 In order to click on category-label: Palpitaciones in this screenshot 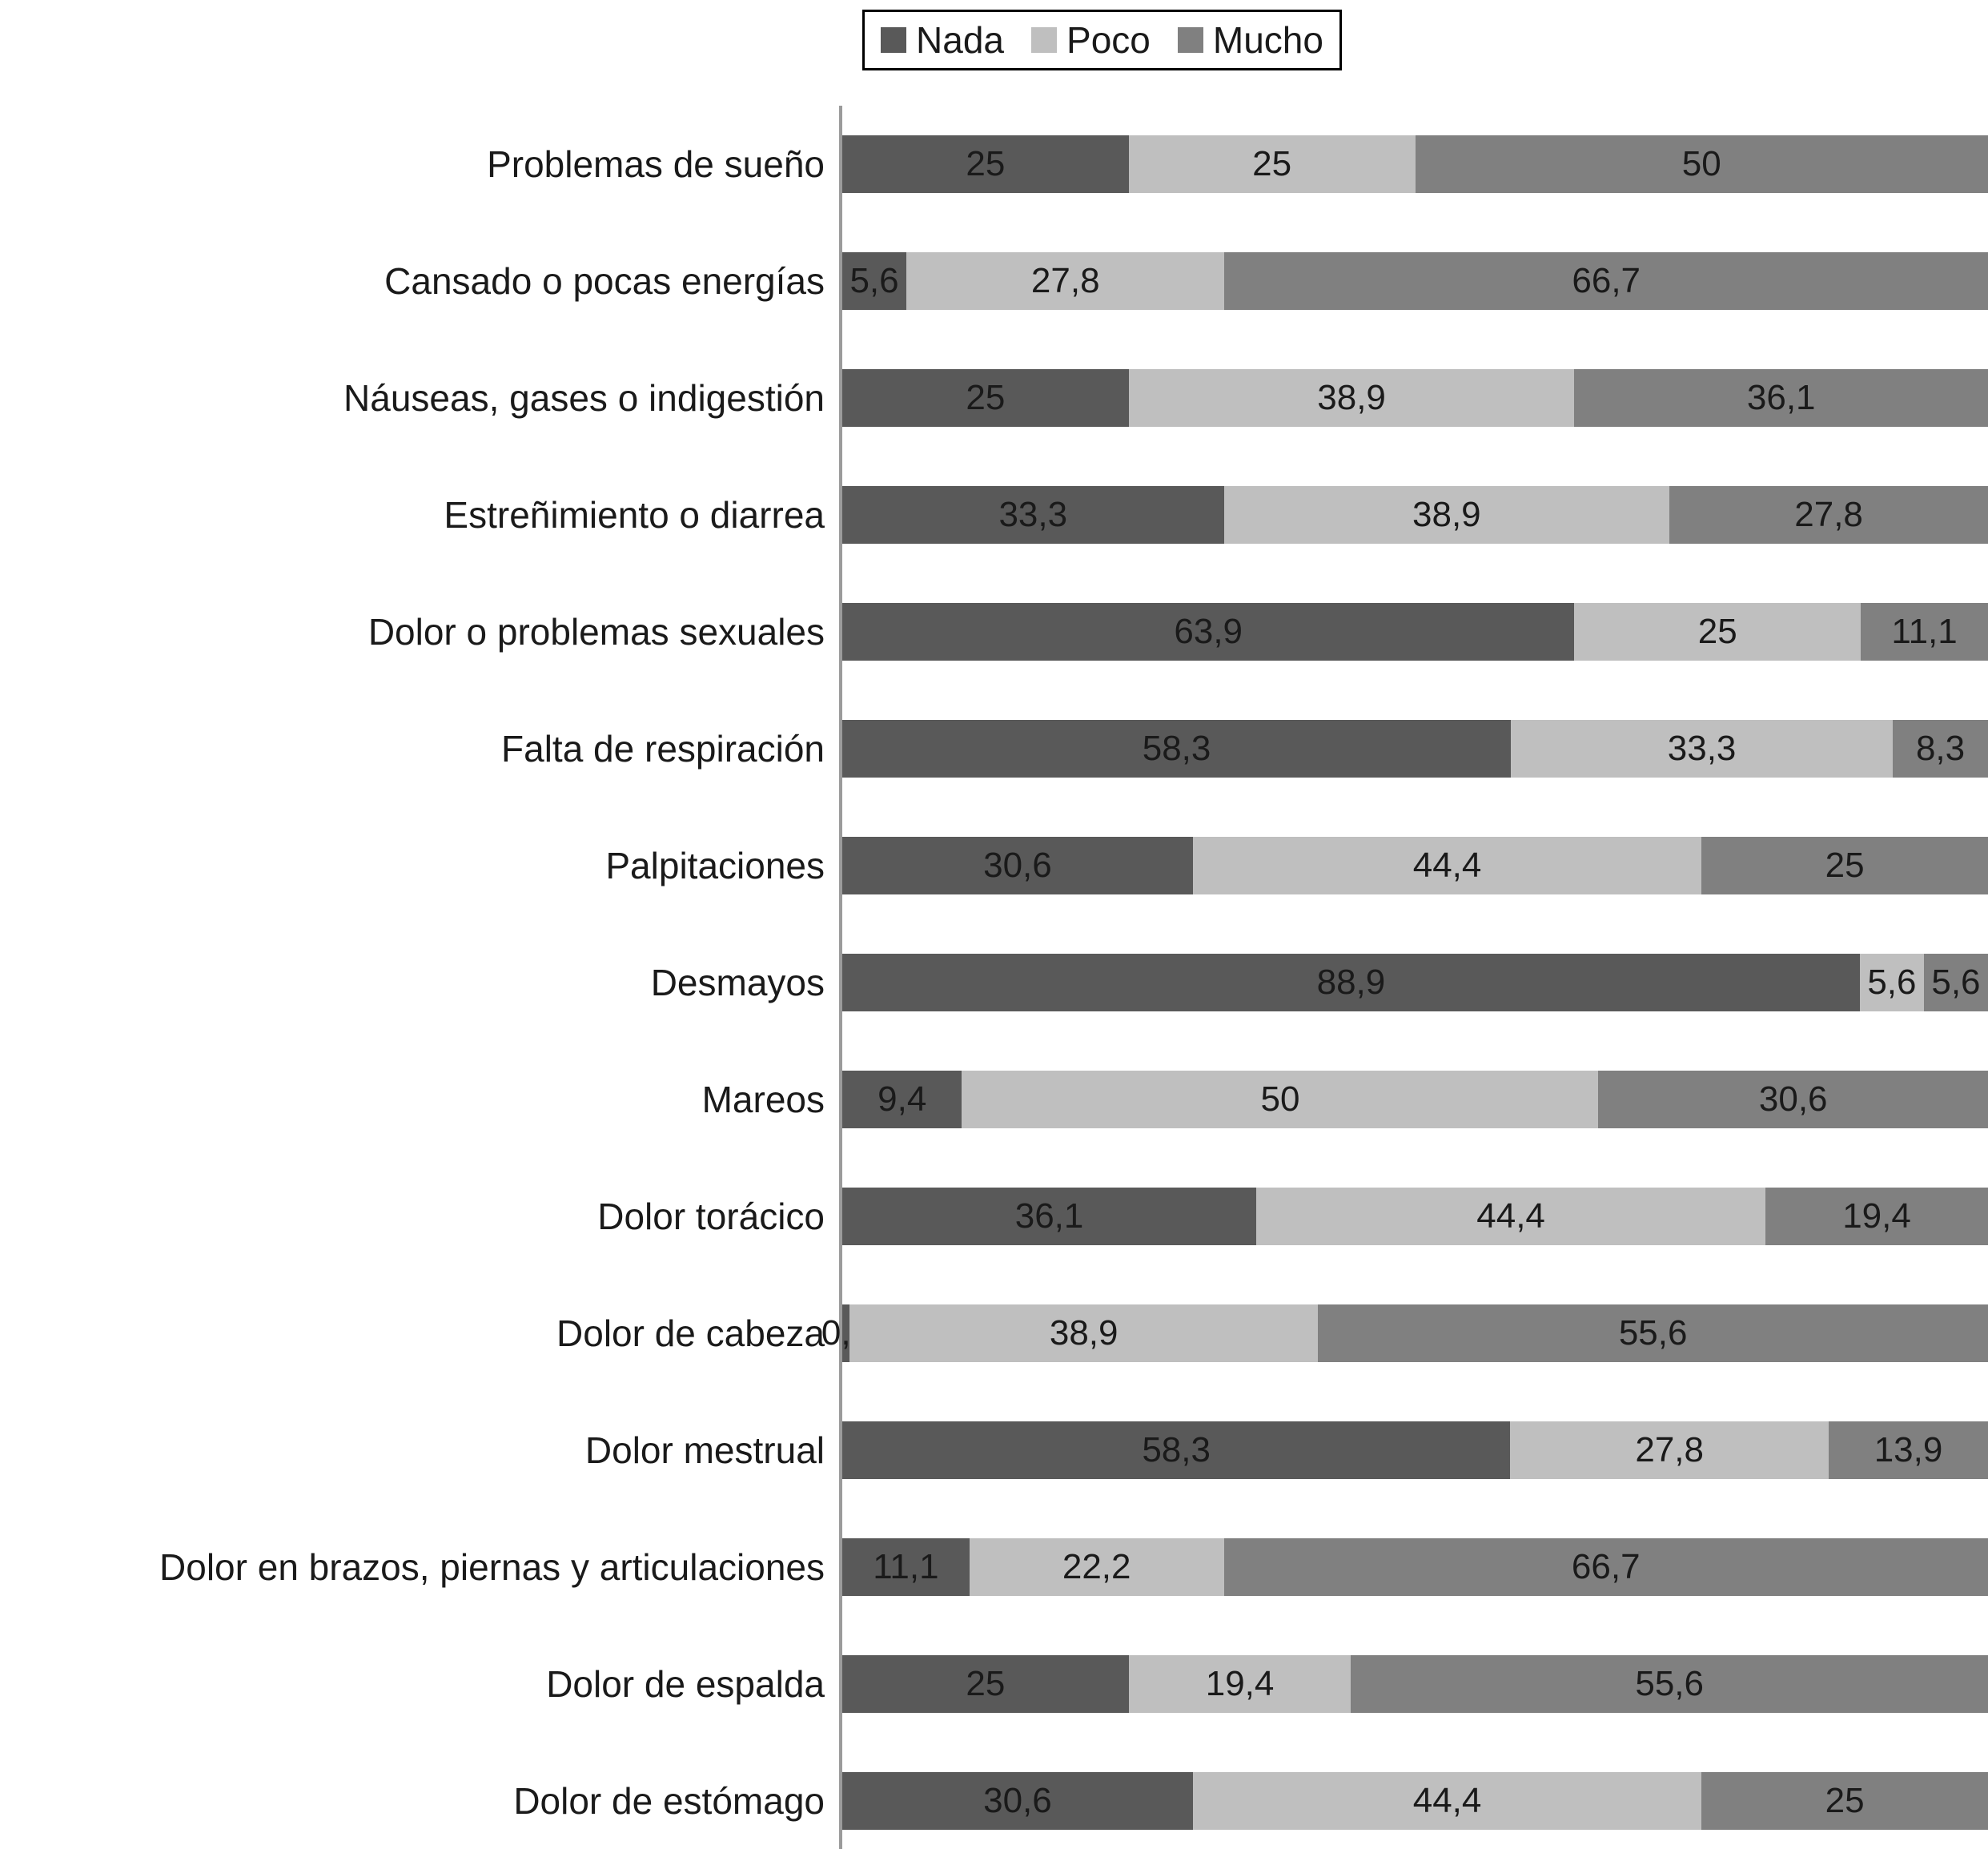, I will do `click(715, 865)`.